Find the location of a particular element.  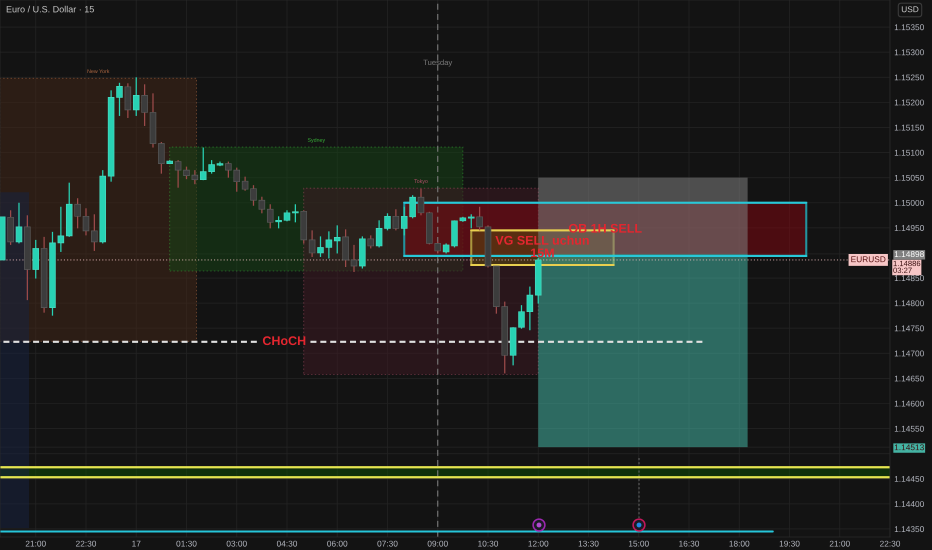

x-tick-label: 06:00 is located at coordinates (337, 543).